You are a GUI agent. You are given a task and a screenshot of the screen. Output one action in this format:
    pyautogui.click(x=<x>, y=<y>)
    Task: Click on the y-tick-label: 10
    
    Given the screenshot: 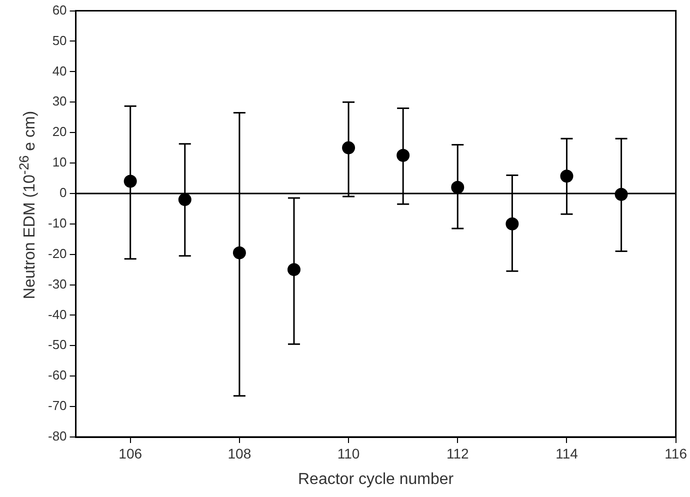 What is the action you would take?
    pyautogui.click(x=59, y=162)
    